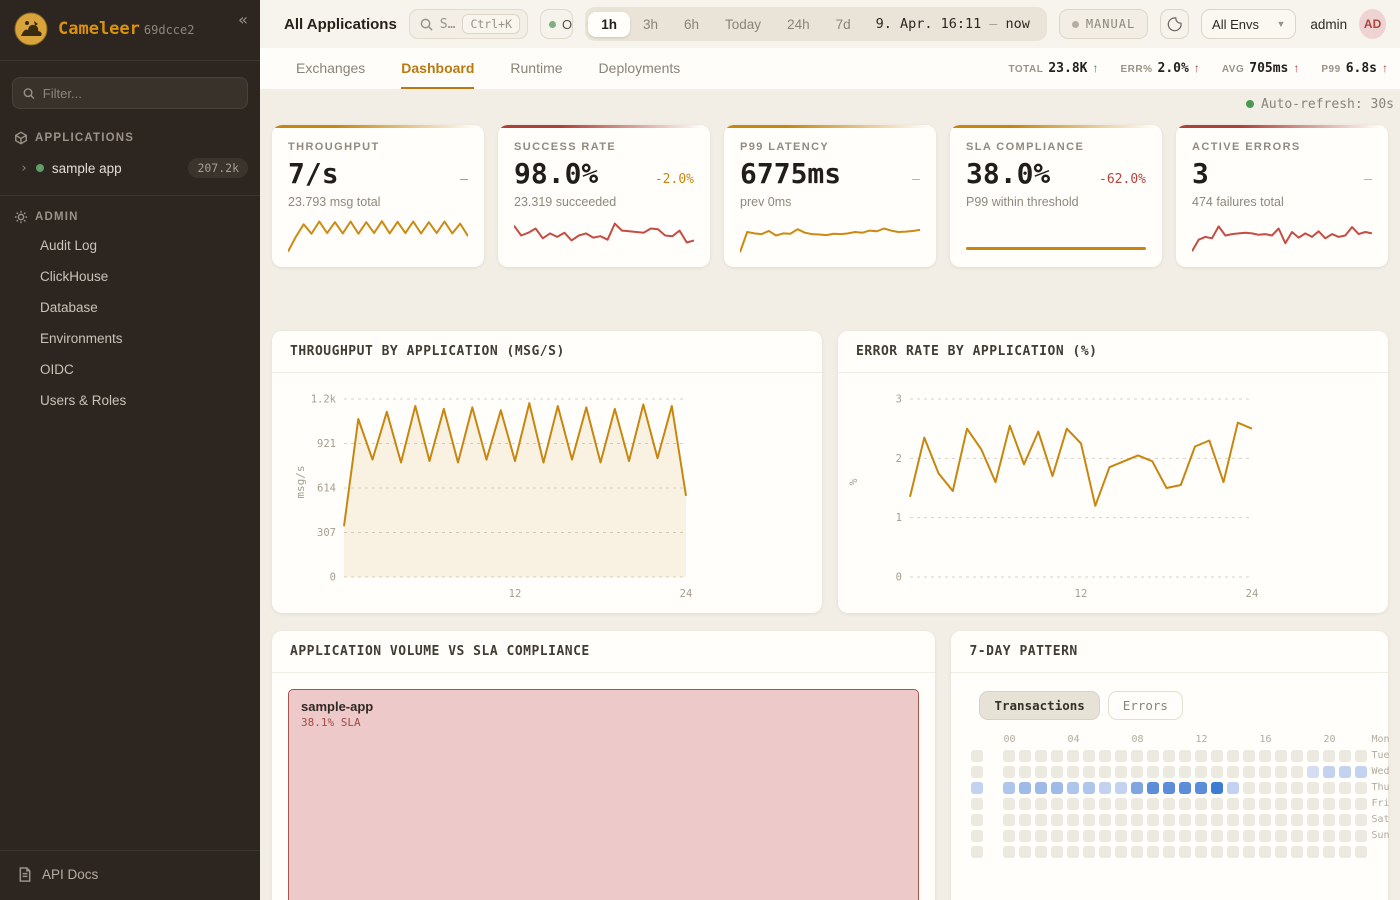  Describe the element at coordinates (1281, 24) in the screenshot. I see `chevron-down-icon: ▼` at that location.